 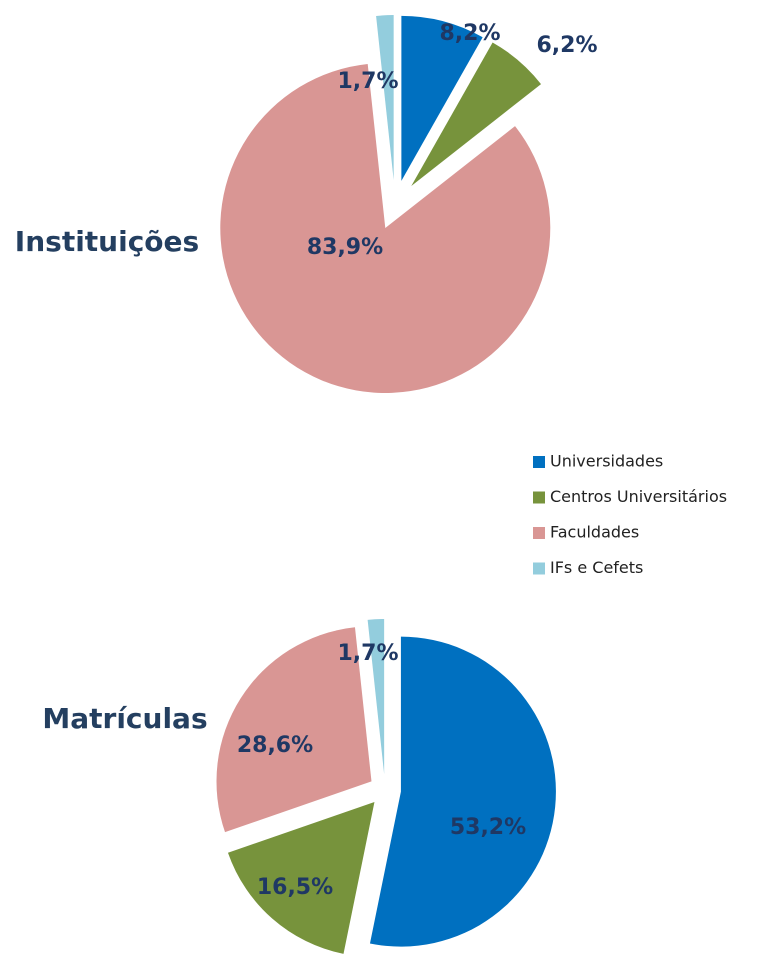 I want to click on data-label: 16,5%, so click(x=295, y=887).